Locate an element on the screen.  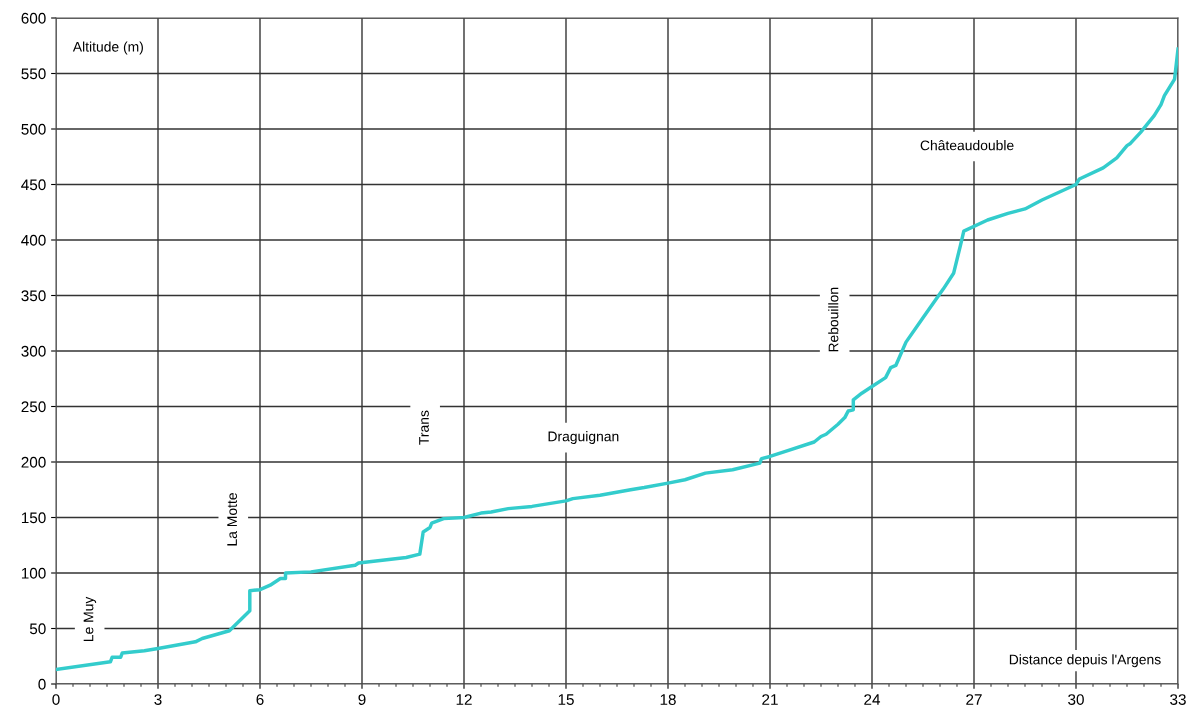
y-tick-label: 600 is located at coordinates (33, 18).